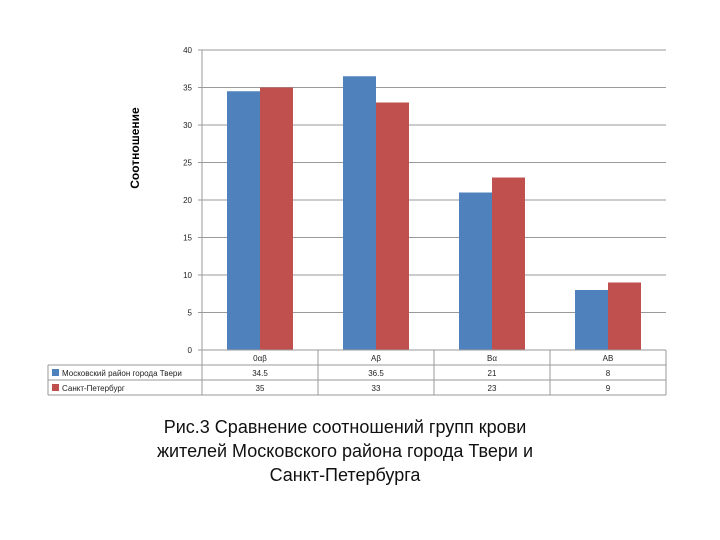  What do you see at coordinates (376, 373) in the screenshot?
I see `data-table-value: 36.5` at bounding box center [376, 373].